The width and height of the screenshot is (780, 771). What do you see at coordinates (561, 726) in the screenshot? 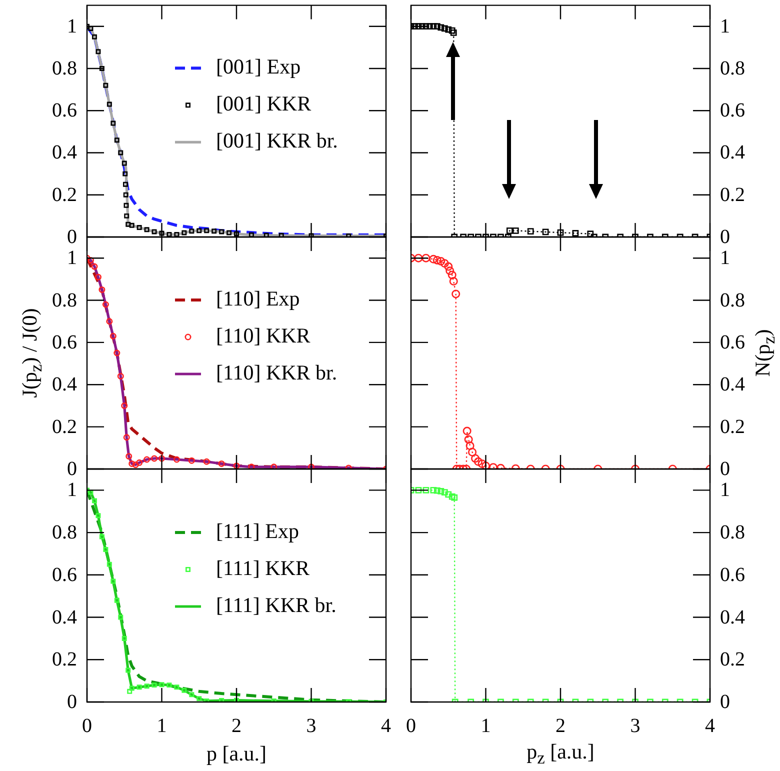
I see `x-tick-label: 2` at bounding box center [561, 726].